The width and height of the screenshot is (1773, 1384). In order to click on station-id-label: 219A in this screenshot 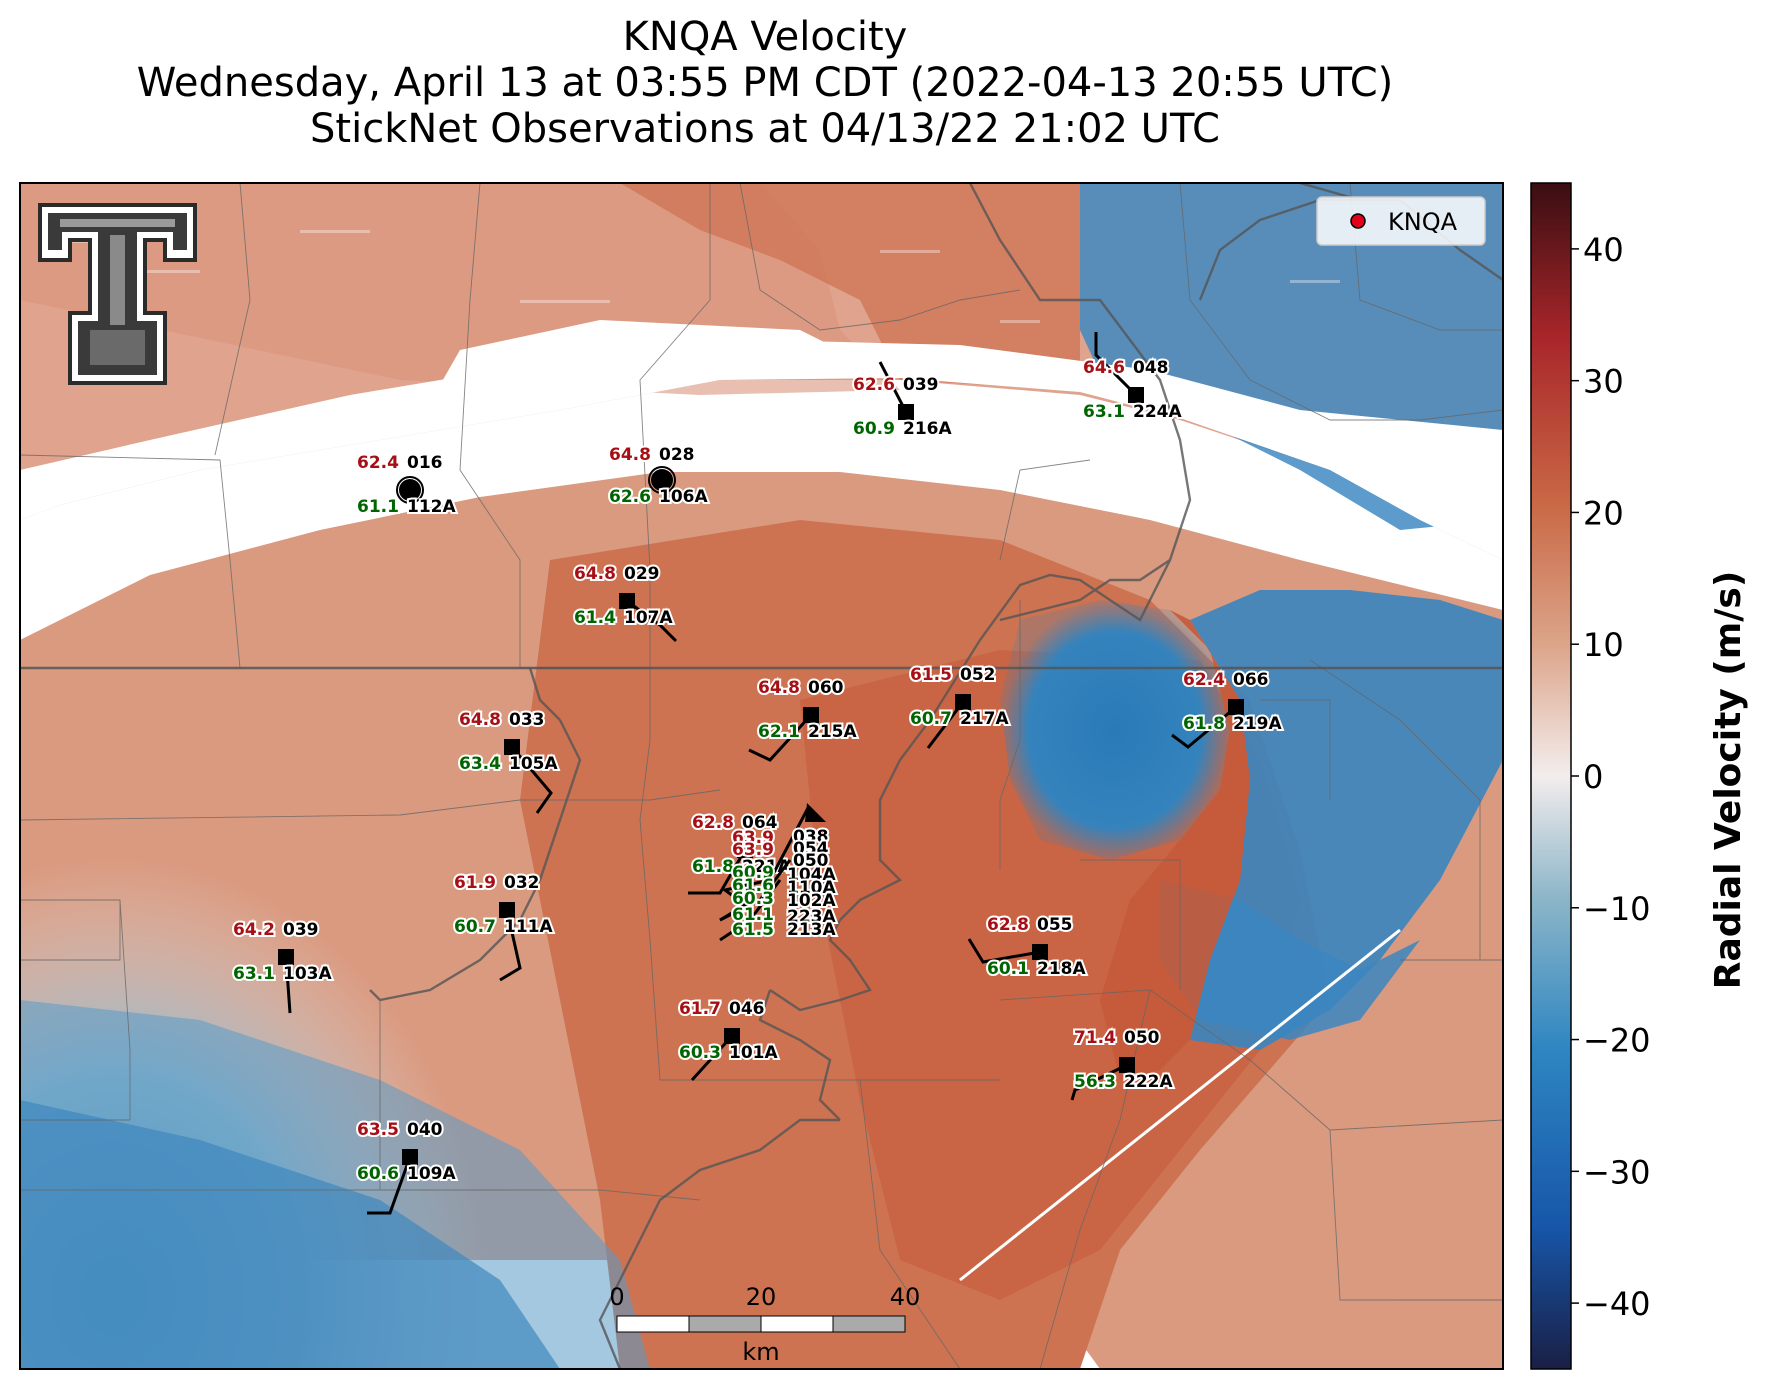, I will do `click(1257, 724)`.